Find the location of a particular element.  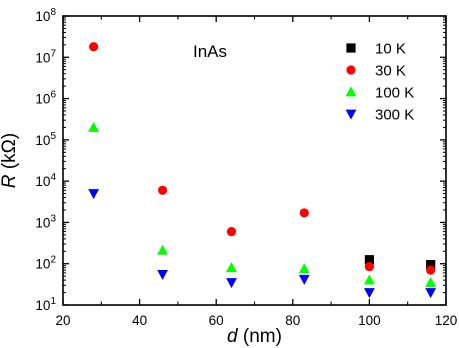

x-tick-label: 80 is located at coordinates (292, 320).